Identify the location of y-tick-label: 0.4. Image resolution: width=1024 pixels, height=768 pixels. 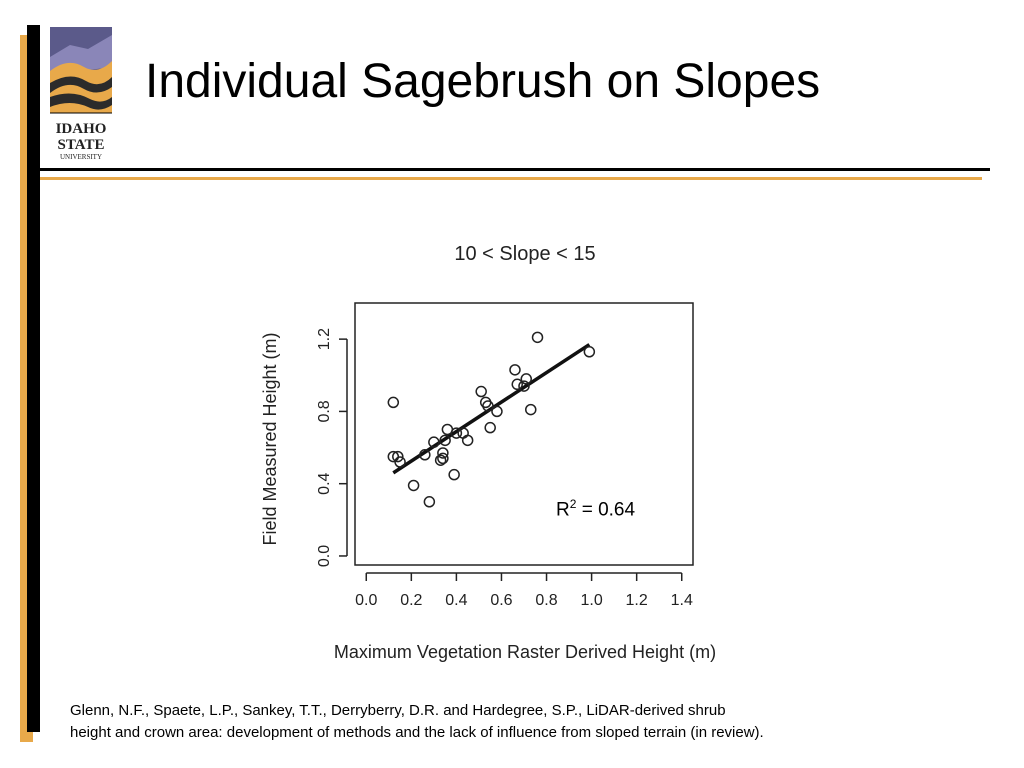
(324, 483).